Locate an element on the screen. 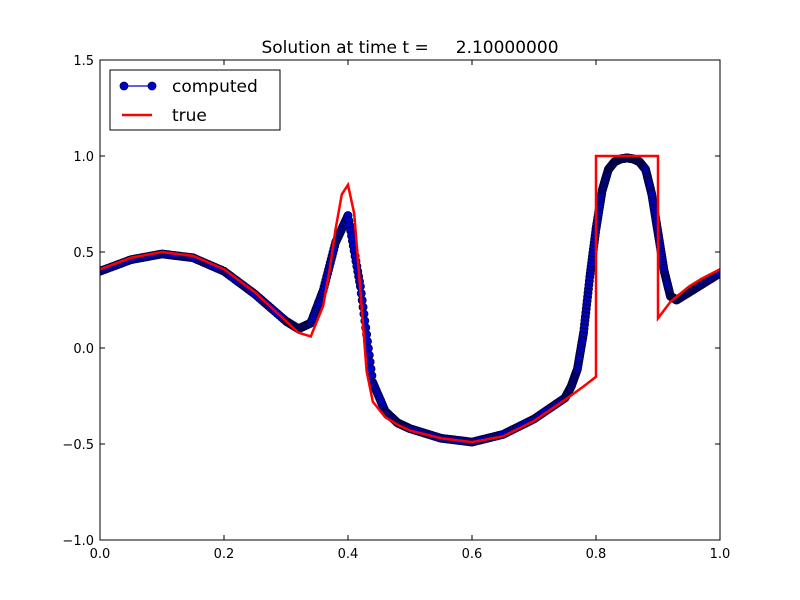 The height and width of the screenshot is (600, 800). x-tick-label: 0.4 is located at coordinates (348, 554).